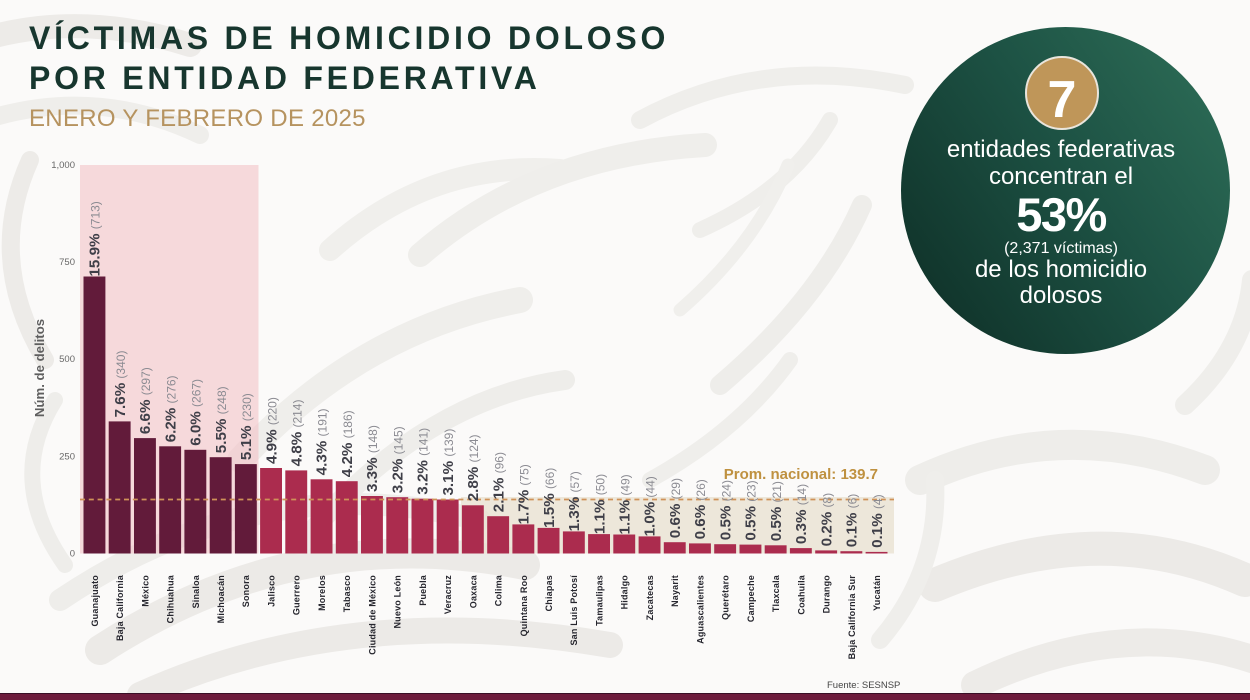 This screenshot has height=700, width=1250. I want to click on svg-text: 750, so click(67, 262).